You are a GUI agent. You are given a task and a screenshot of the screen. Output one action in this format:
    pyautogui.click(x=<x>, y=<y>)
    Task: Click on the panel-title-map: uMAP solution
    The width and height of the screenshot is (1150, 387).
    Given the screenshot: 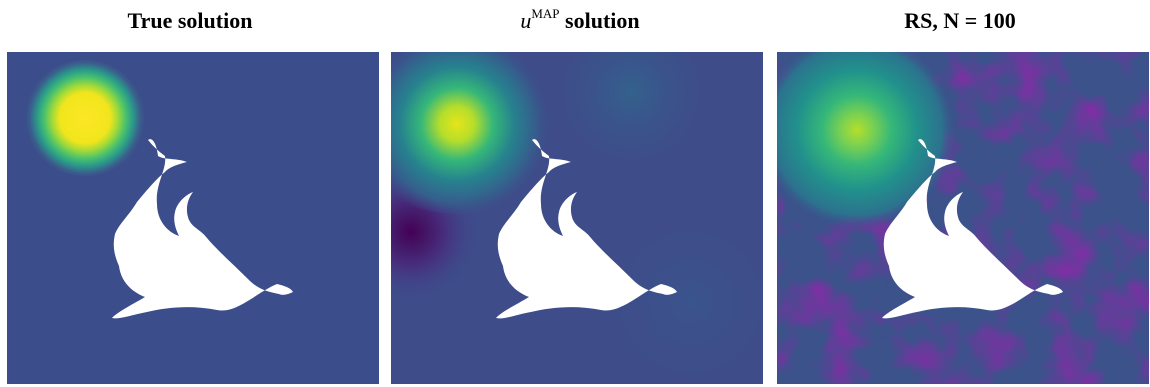 What is the action you would take?
    pyautogui.click(x=580, y=21)
    